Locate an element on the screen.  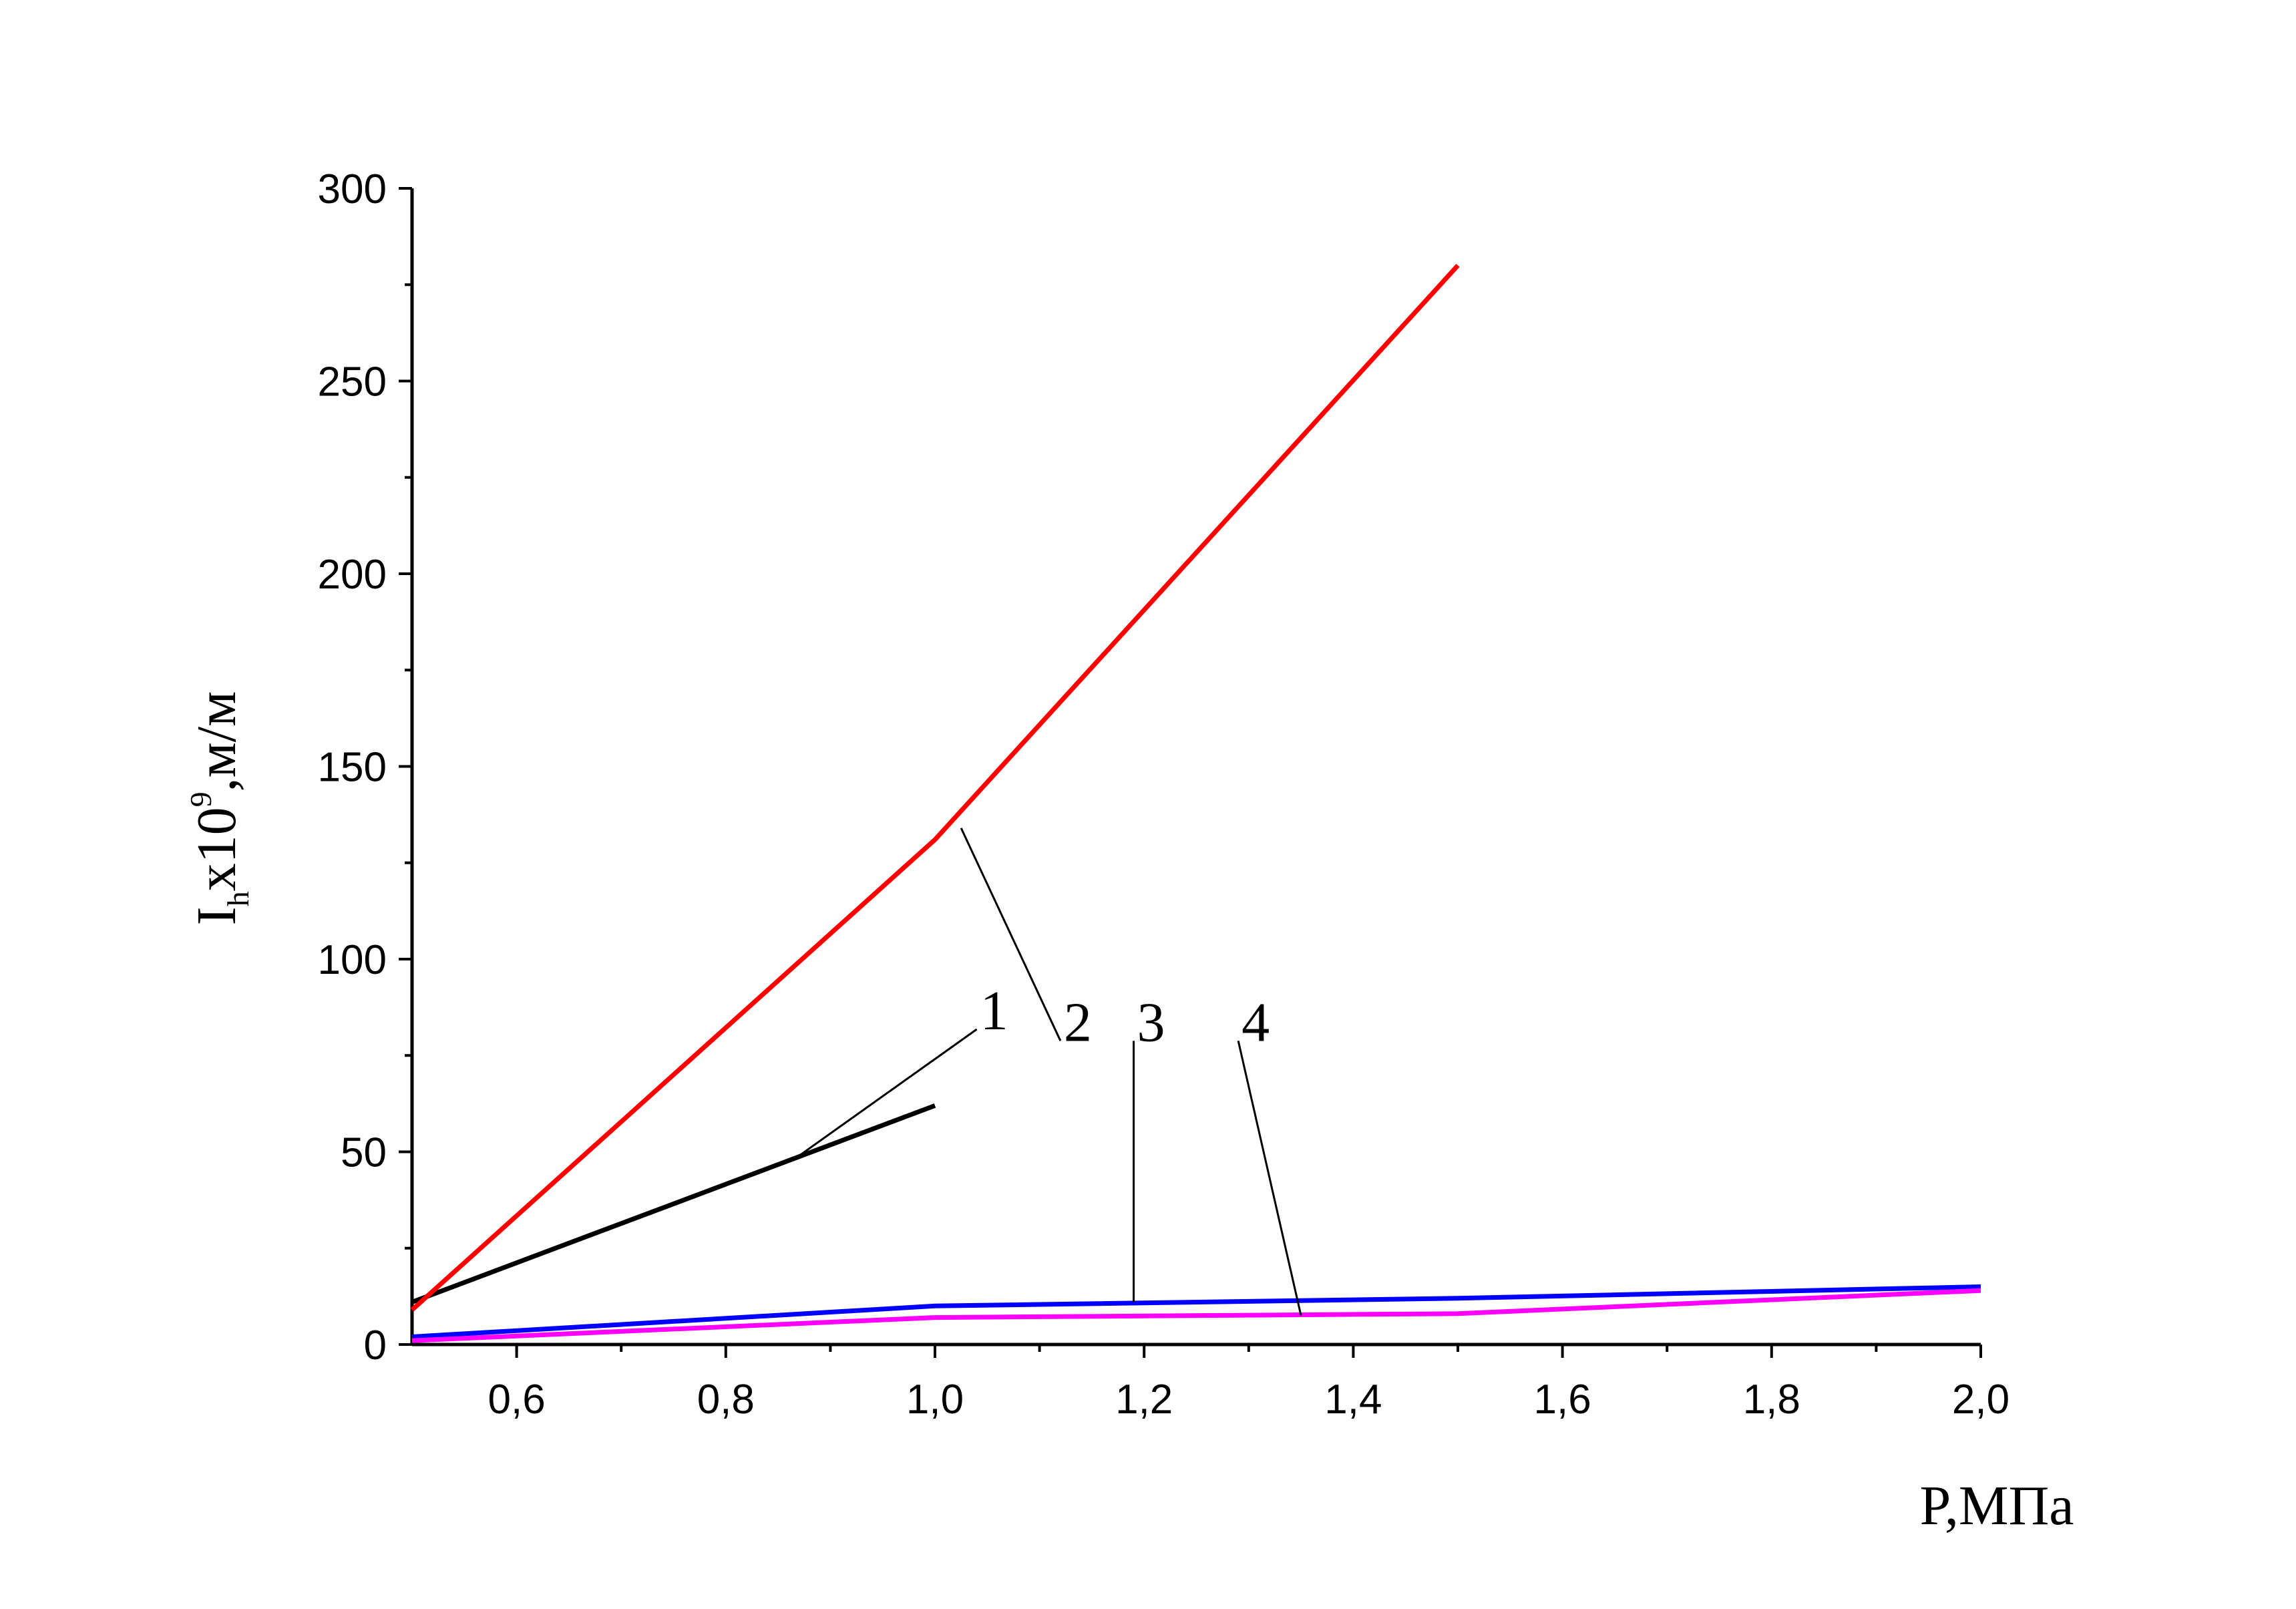
curve-label-4: 4 is located at coordinates (1255, 1022).